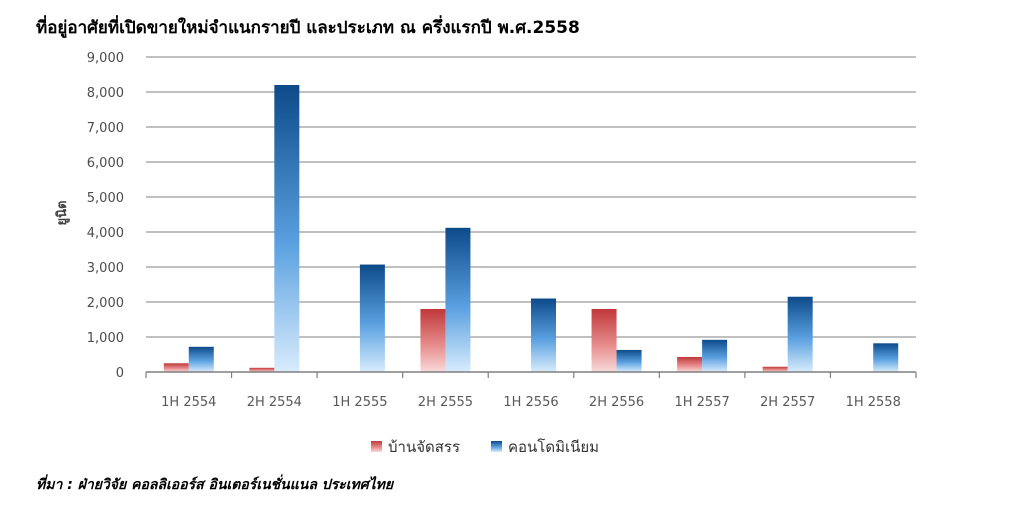  Describe the element at coordinates (105, 338) in the screenshot. I see `y-tick-label: 1,000` at that location.